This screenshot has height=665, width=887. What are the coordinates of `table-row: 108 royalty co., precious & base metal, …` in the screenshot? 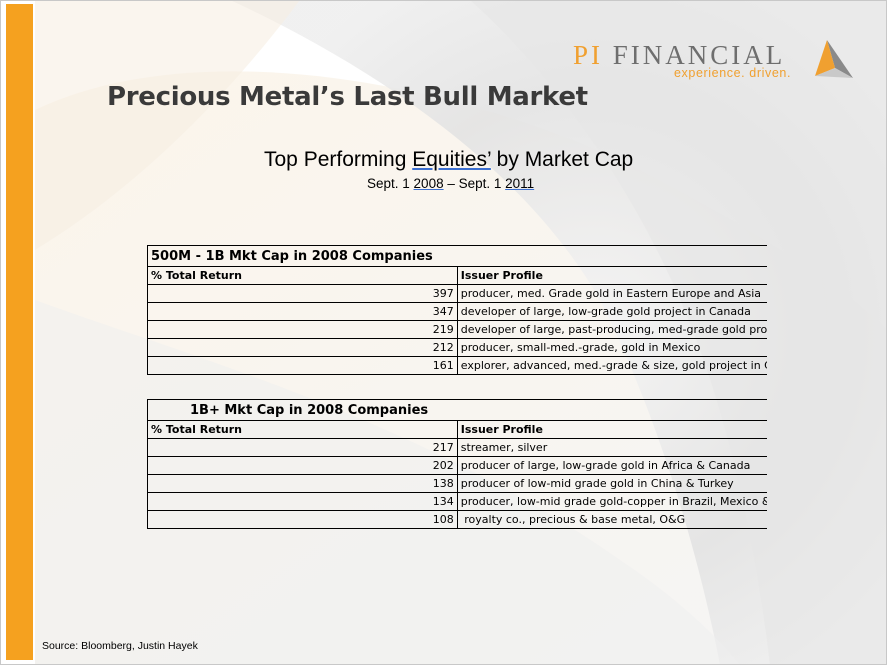 It's located at (457, 519).